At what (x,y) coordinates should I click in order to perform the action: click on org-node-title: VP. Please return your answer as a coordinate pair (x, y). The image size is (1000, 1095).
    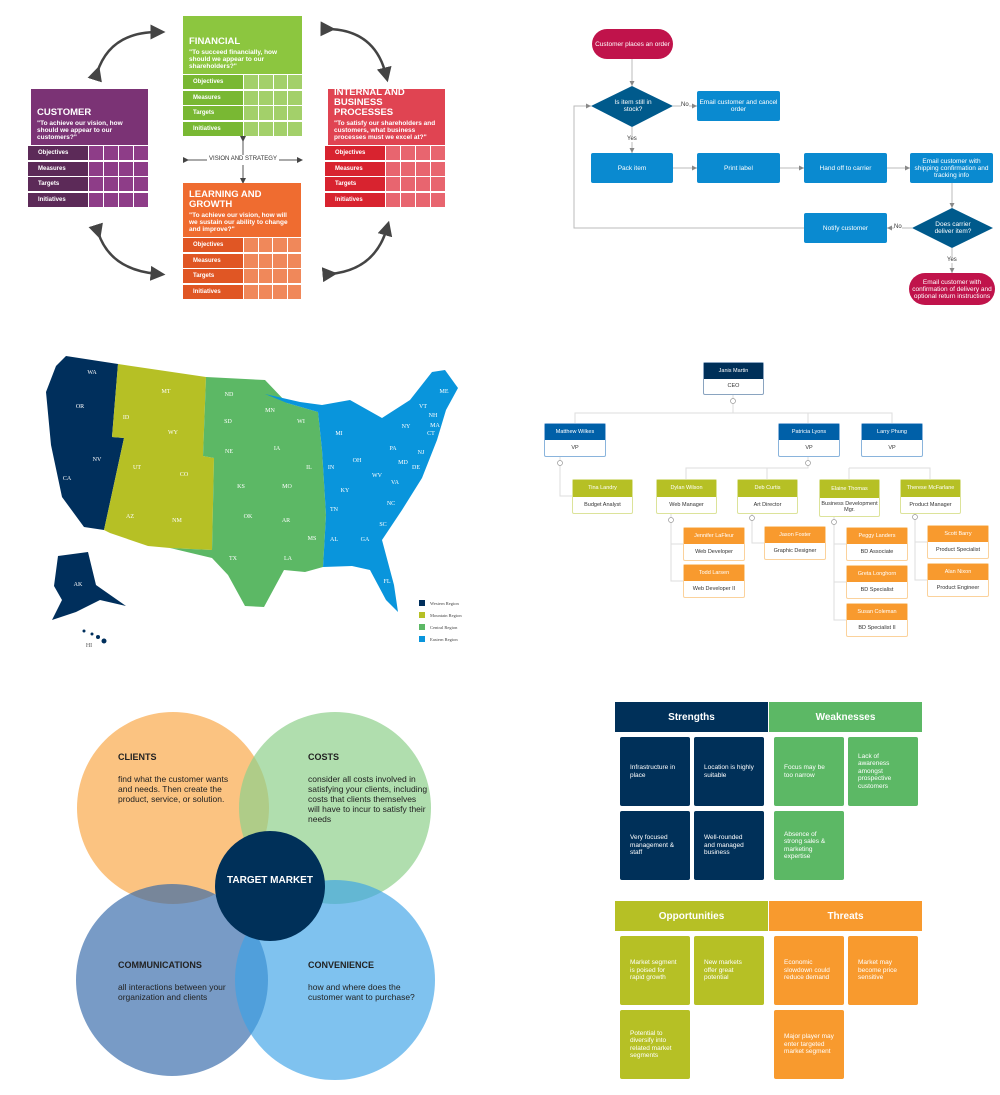
    Looking at the image, I should click on (809, 448).